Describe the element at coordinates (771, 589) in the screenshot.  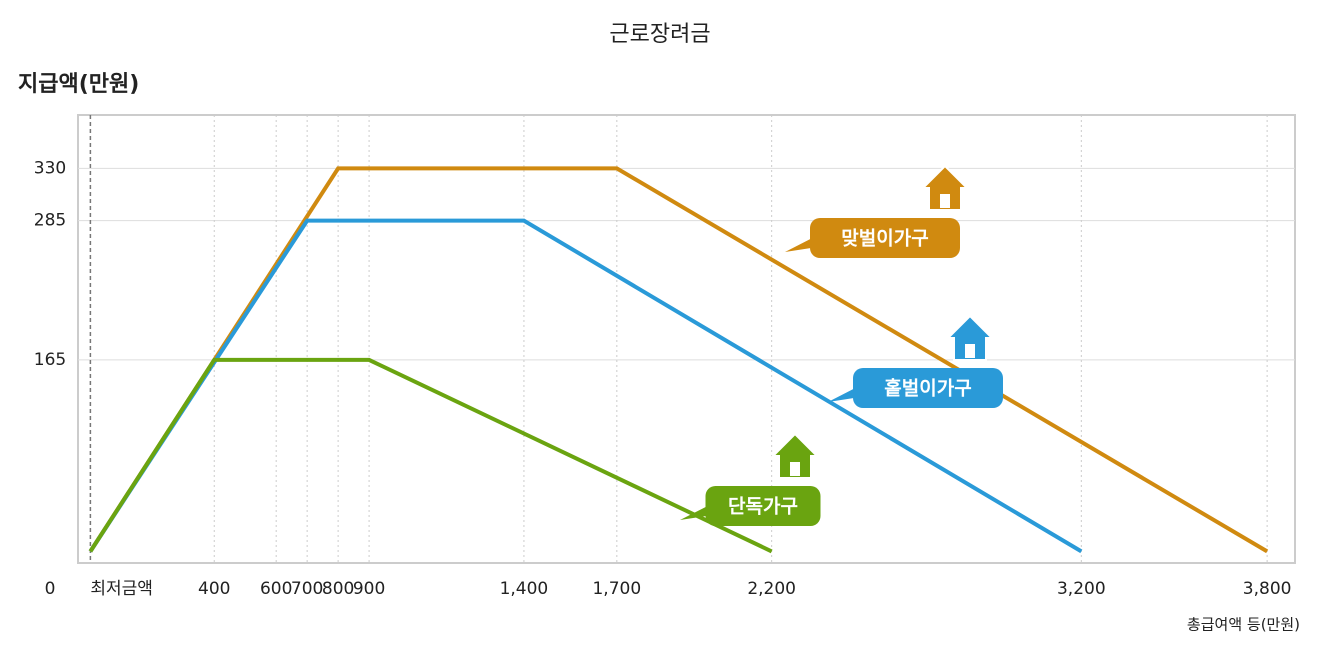
I see `x-tick-label: 2,200` at that location.